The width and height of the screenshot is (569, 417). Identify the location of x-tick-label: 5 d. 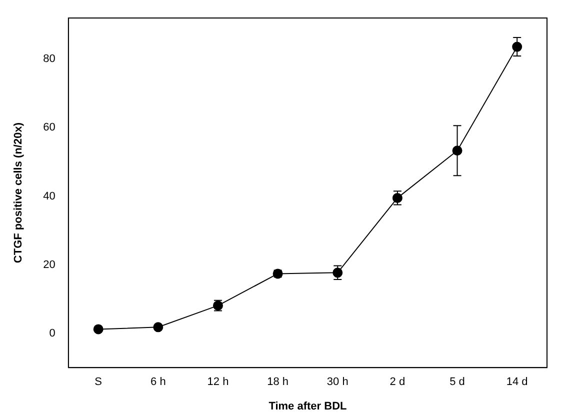
(457, 382).